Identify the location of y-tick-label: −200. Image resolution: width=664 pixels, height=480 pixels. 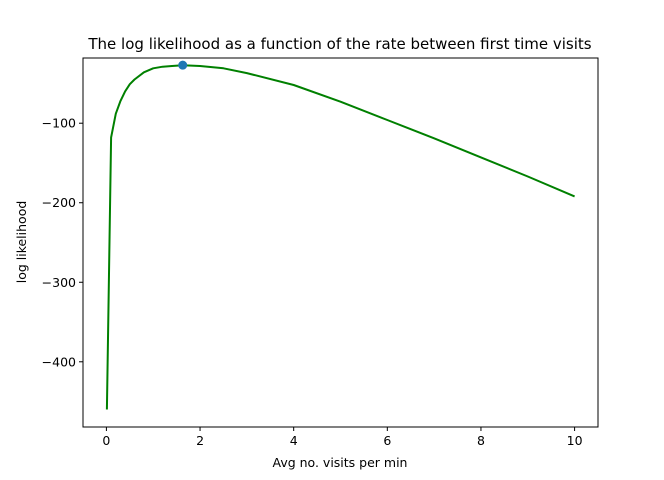
(59, 202).